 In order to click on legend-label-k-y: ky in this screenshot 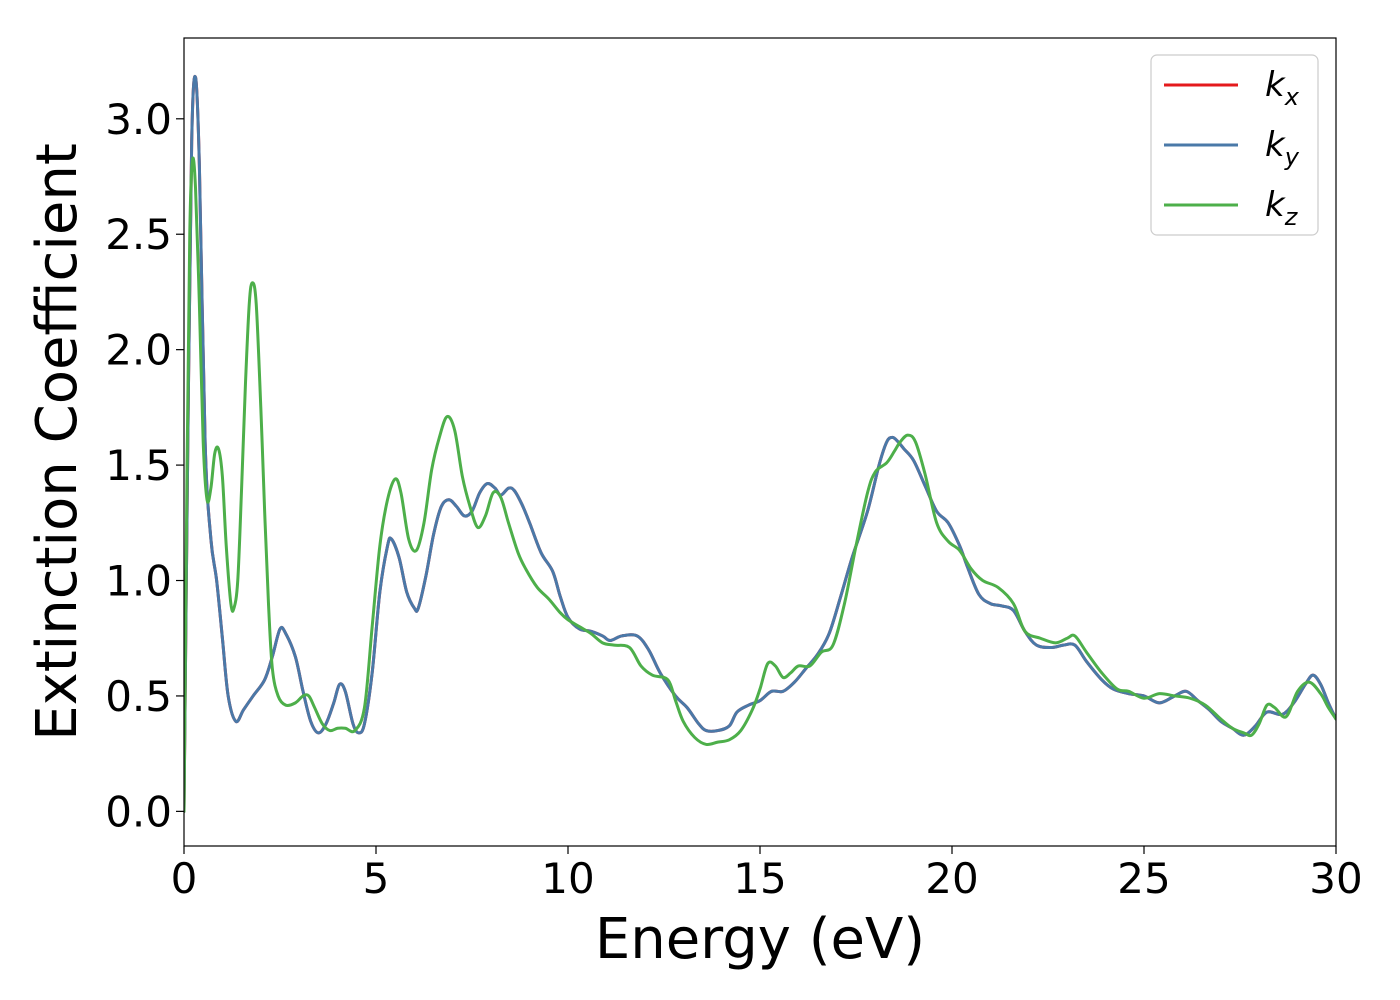, I will do `click(1282, 148)`.